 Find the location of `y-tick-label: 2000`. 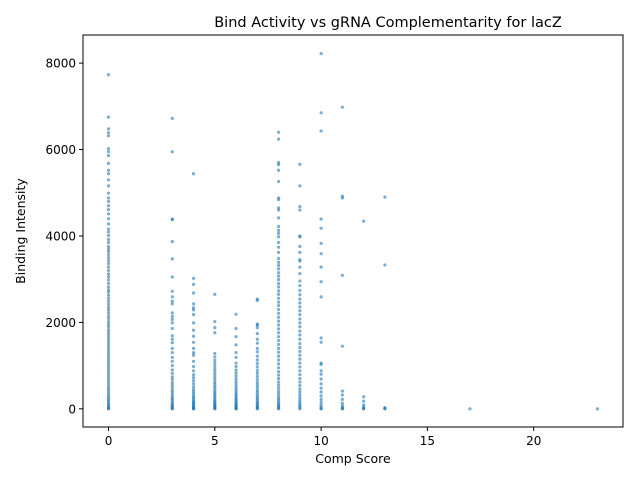

y-tick-label: 2000 is located at coordinates (60, 323).